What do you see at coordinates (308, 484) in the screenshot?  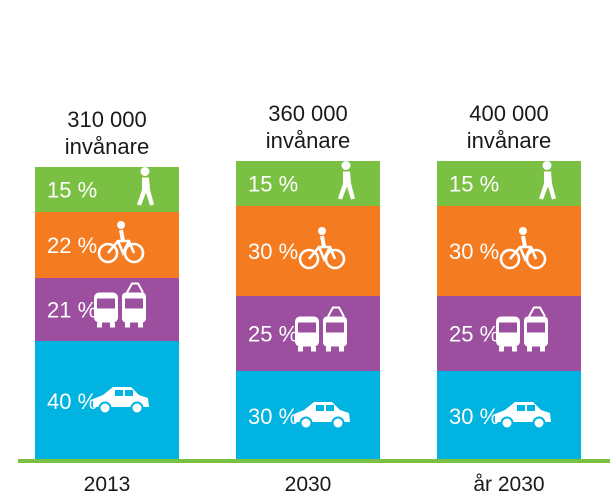 I see `x-tick-label: 2030` at bounding box center [308, 484].